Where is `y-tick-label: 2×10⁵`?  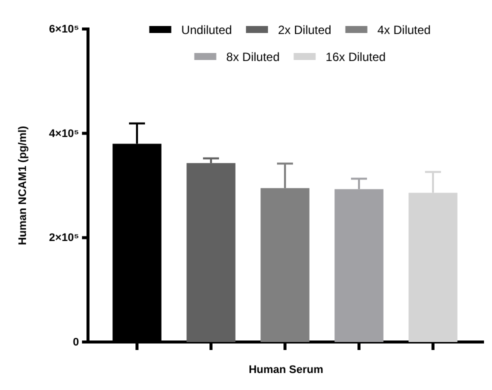 y-tick-label: 2×10⁵ is located at coordinates (64, 238).